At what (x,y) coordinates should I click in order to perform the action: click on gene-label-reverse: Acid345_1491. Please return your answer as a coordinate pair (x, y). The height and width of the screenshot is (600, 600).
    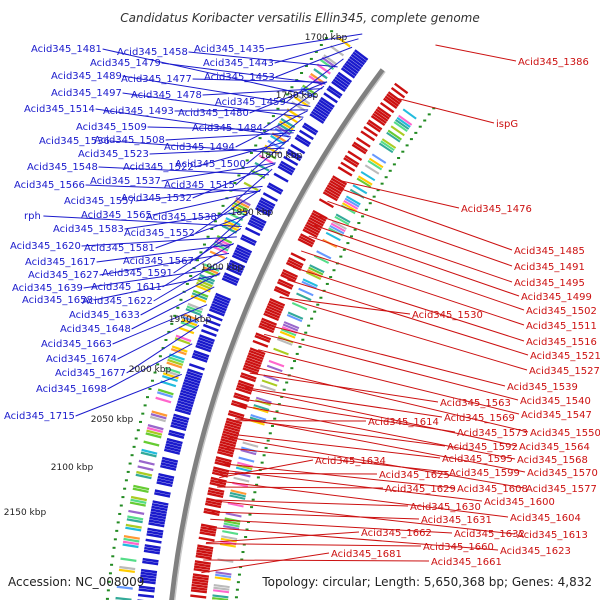
    Looking at the image, I should click on (549, 267).